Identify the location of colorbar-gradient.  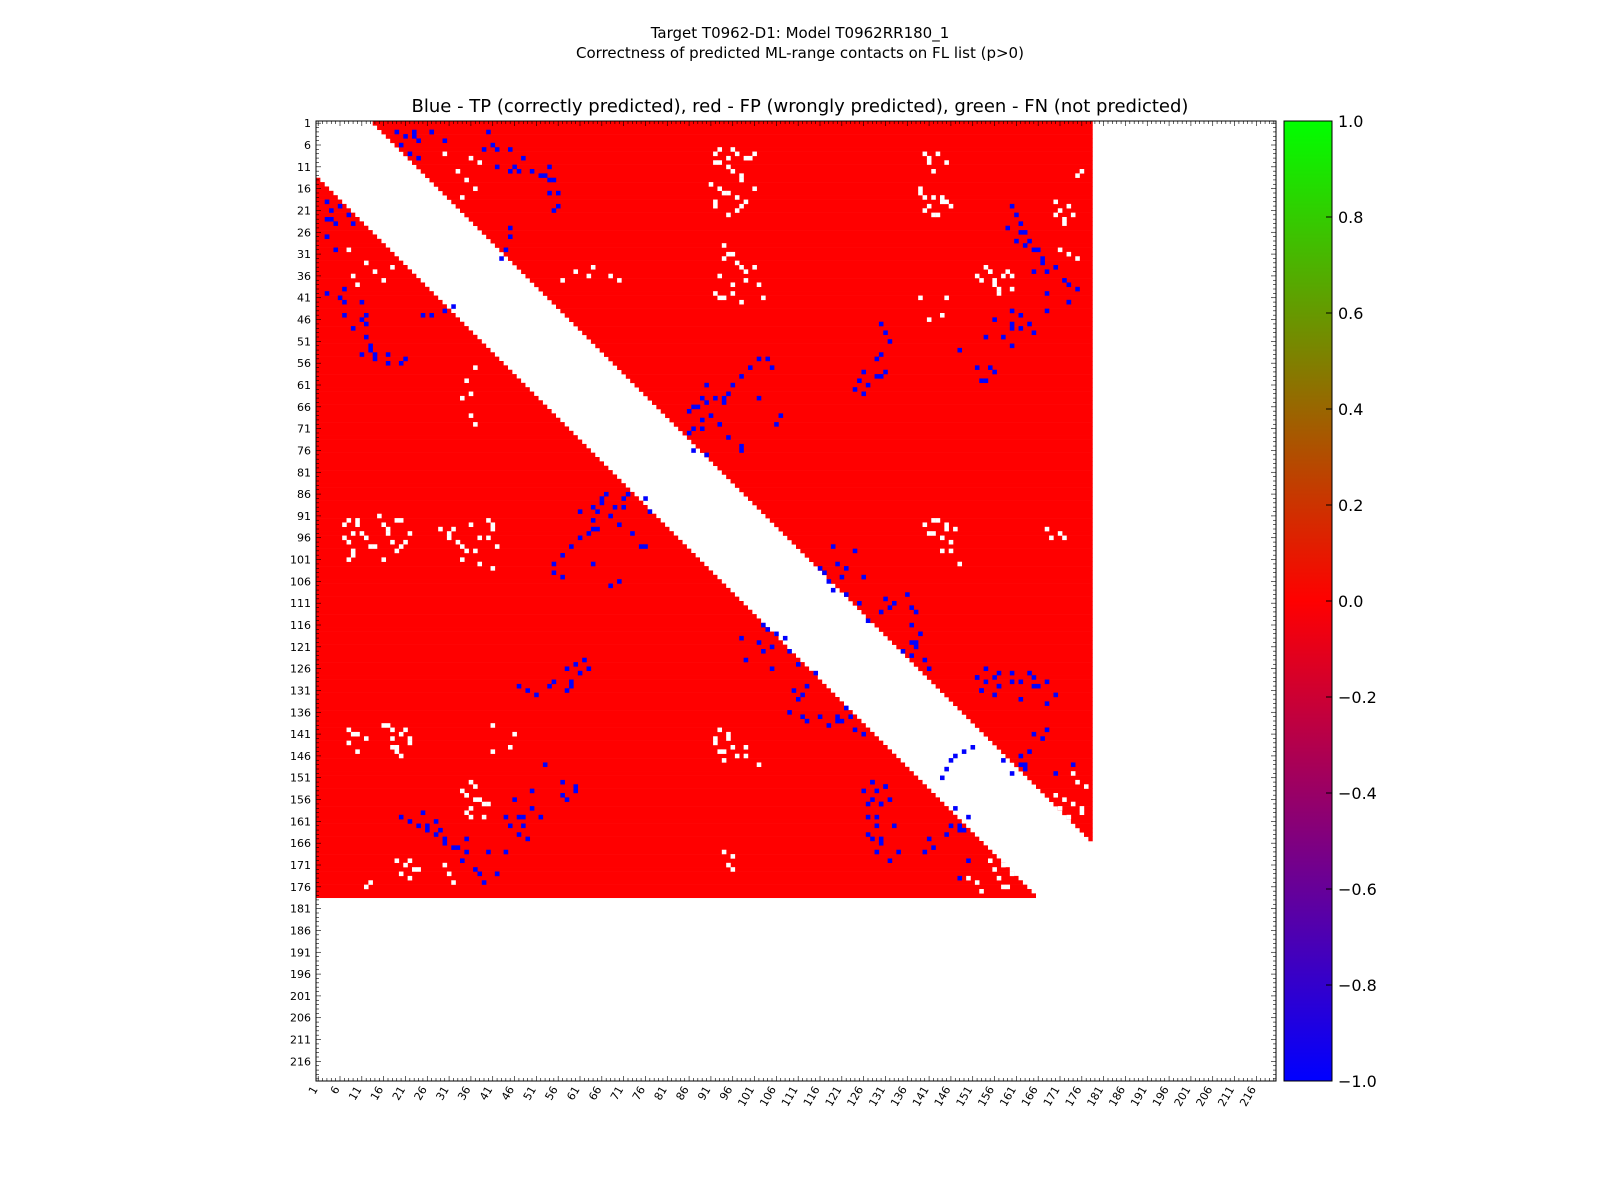
(1308, 601).